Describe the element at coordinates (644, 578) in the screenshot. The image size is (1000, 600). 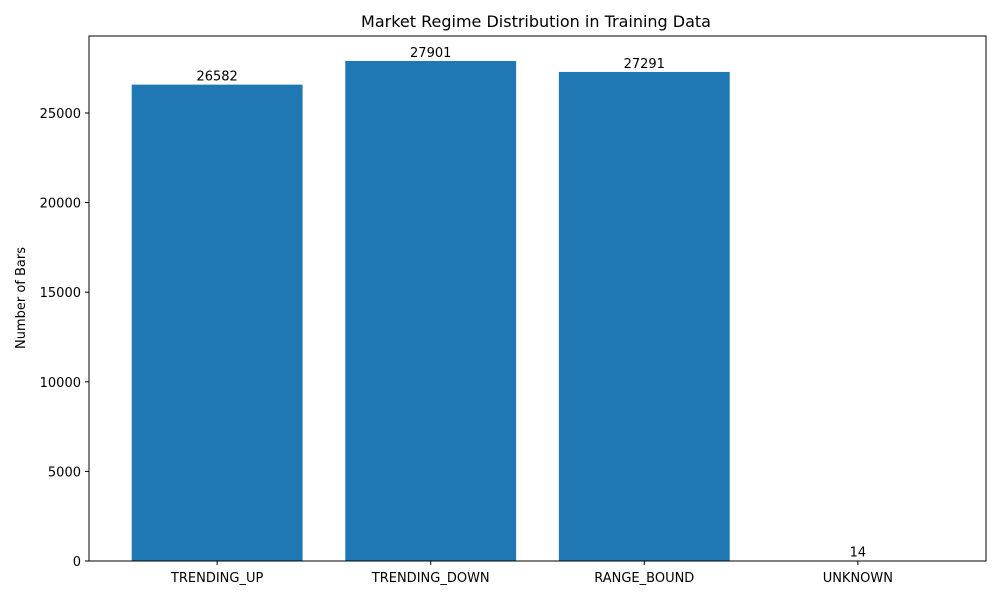
I see `x-tick-label-range-bound: RANGE_BOUND` at that location.